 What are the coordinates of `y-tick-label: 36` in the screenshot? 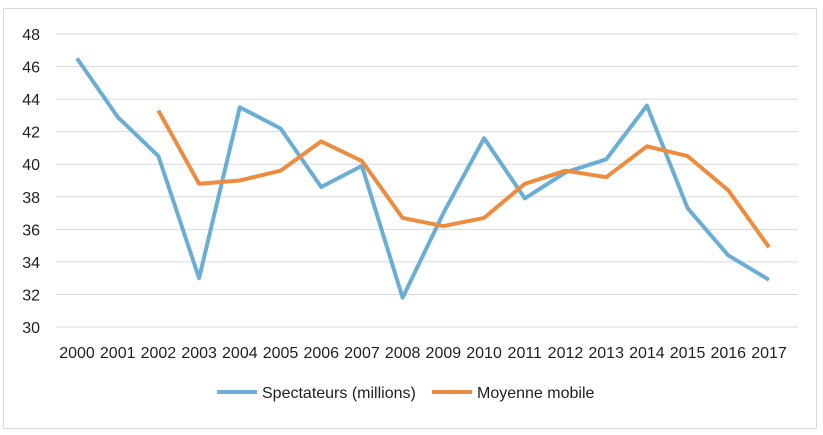 It's located at (31, 230).